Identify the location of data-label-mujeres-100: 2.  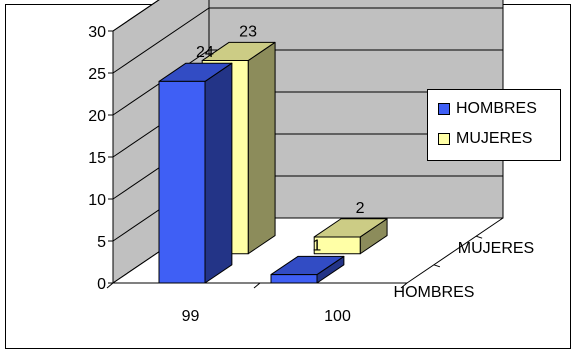
(360, 208).